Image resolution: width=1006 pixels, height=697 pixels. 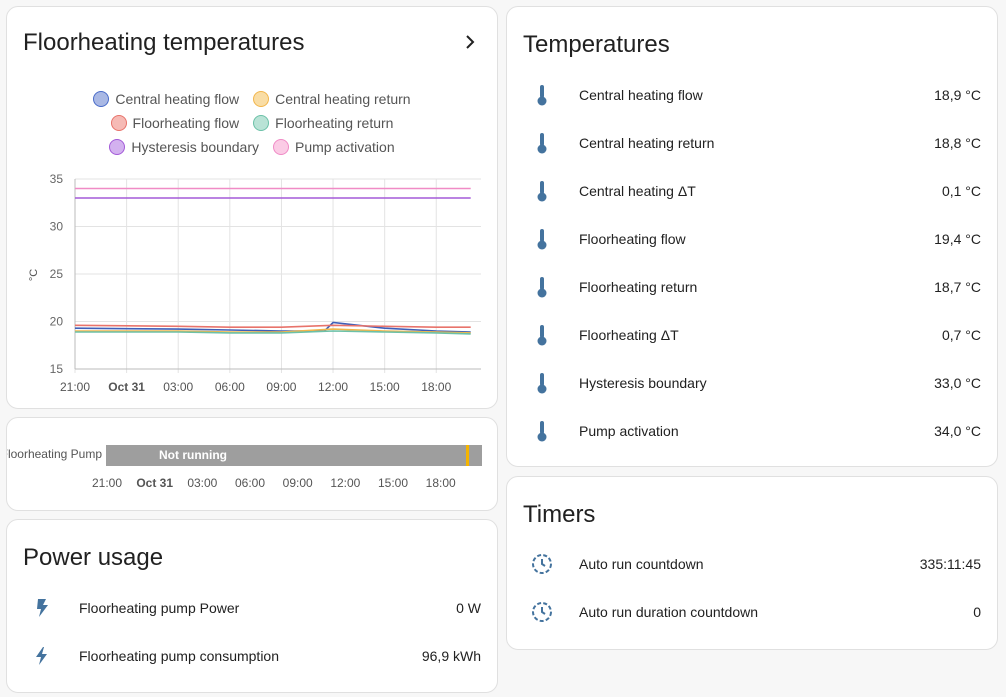 I want to click on y-axis-label: °C, so click(x=34, y=275).